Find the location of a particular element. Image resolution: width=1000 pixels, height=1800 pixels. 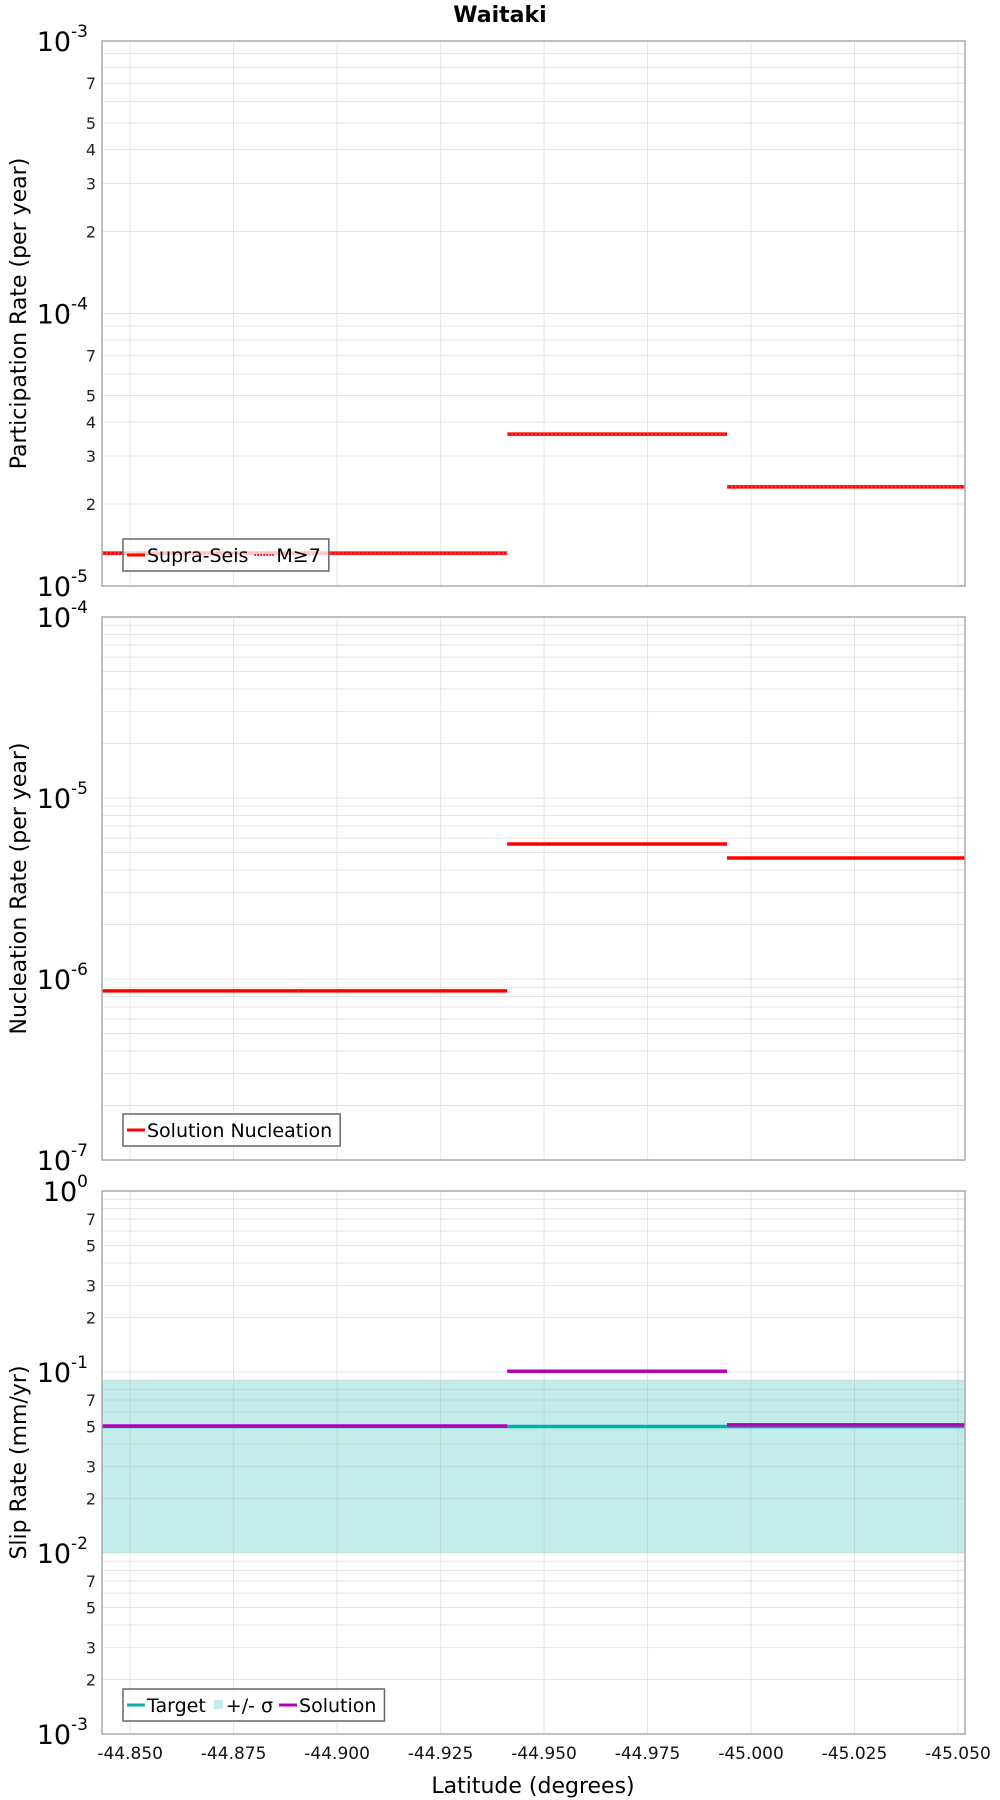

legend: Target +/- σ Solution is located at coordinates (254, 1705).